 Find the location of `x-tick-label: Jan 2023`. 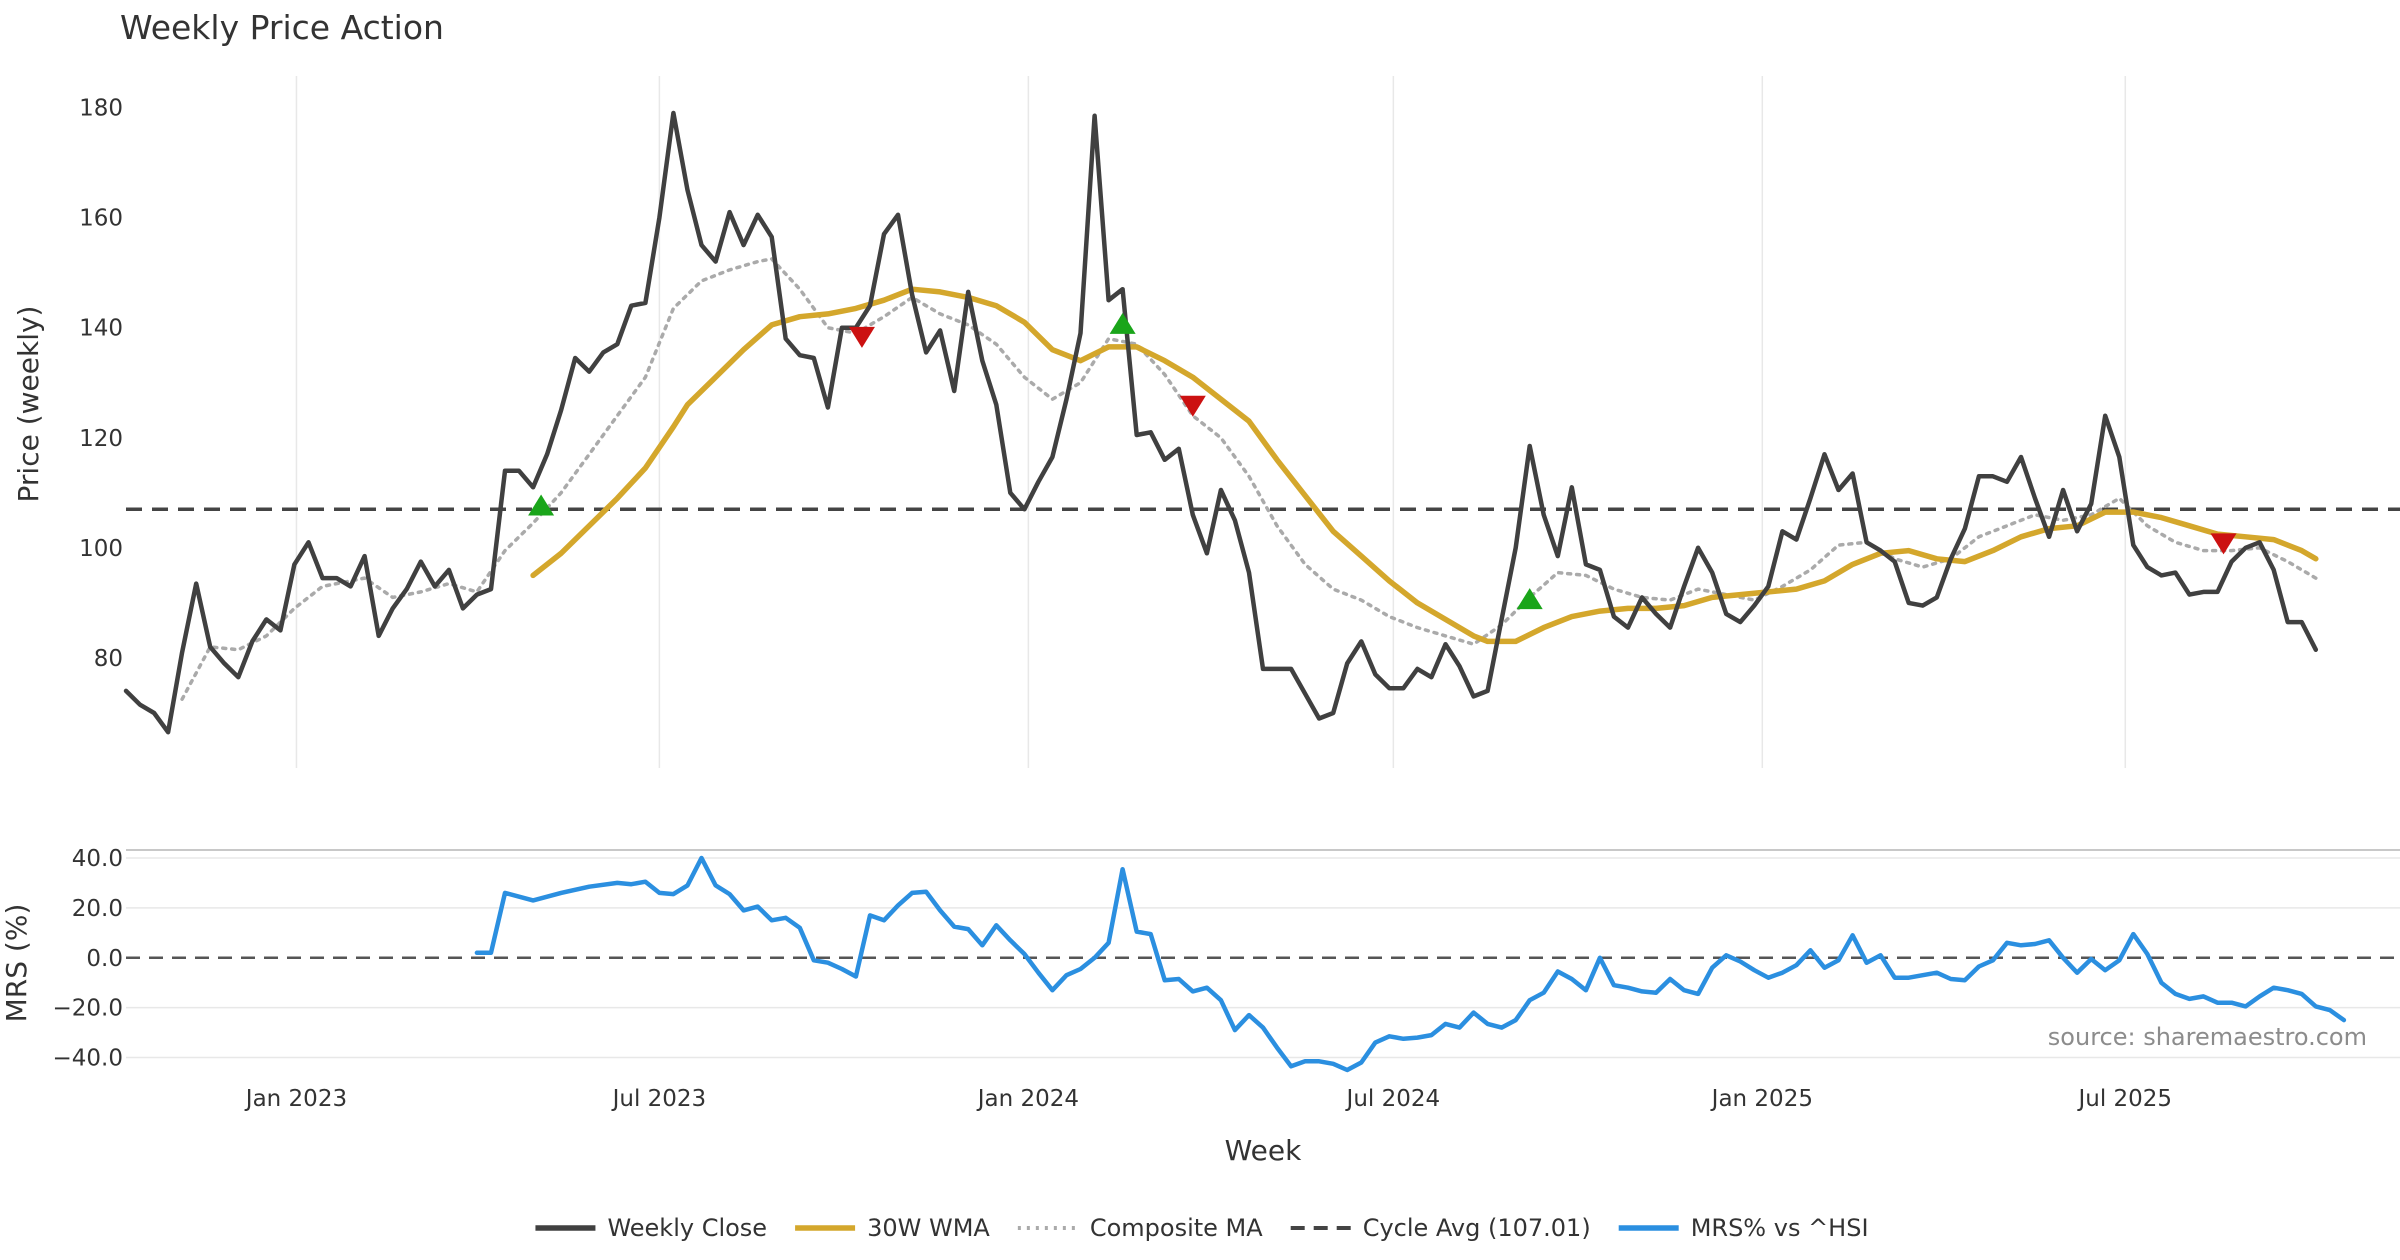

x-tick-label: Jan 2023 is located at coordinates (295, 1099).